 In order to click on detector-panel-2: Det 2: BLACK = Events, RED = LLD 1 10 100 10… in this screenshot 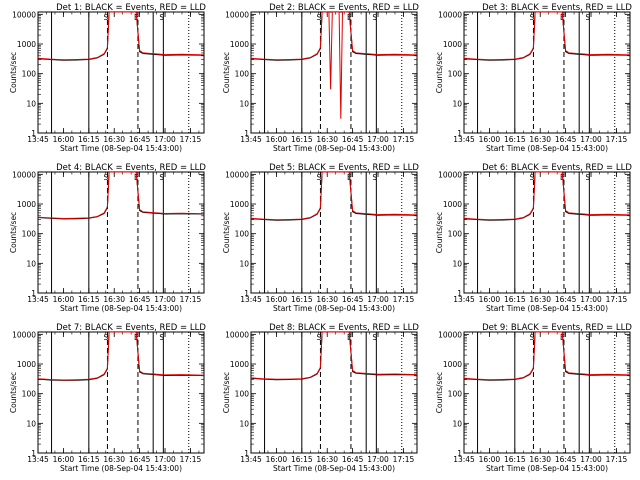, I will do `click(320, 78)`.